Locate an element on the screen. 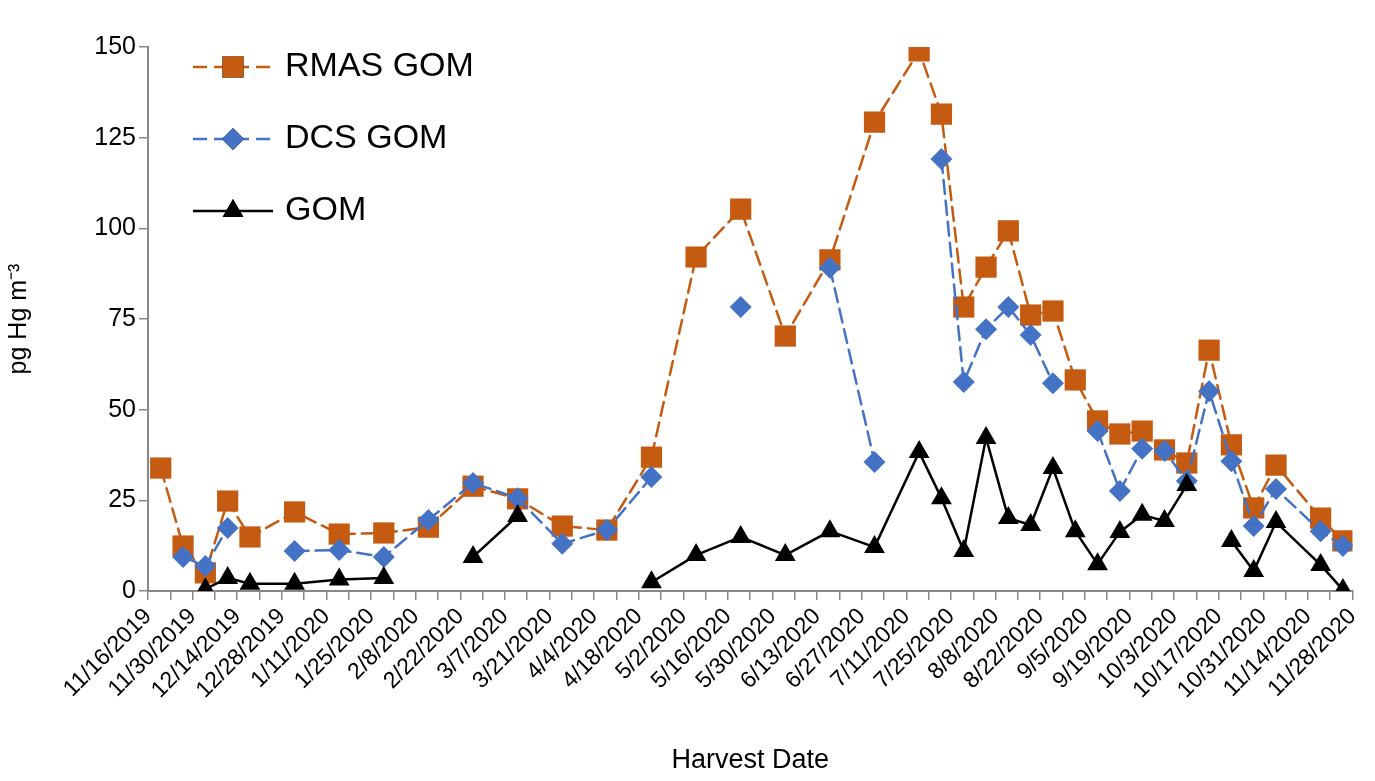 This screenshot has height=781, width=1375. y-axis-title: pg Hg m⁻³ is located at coordinates (16, 319).